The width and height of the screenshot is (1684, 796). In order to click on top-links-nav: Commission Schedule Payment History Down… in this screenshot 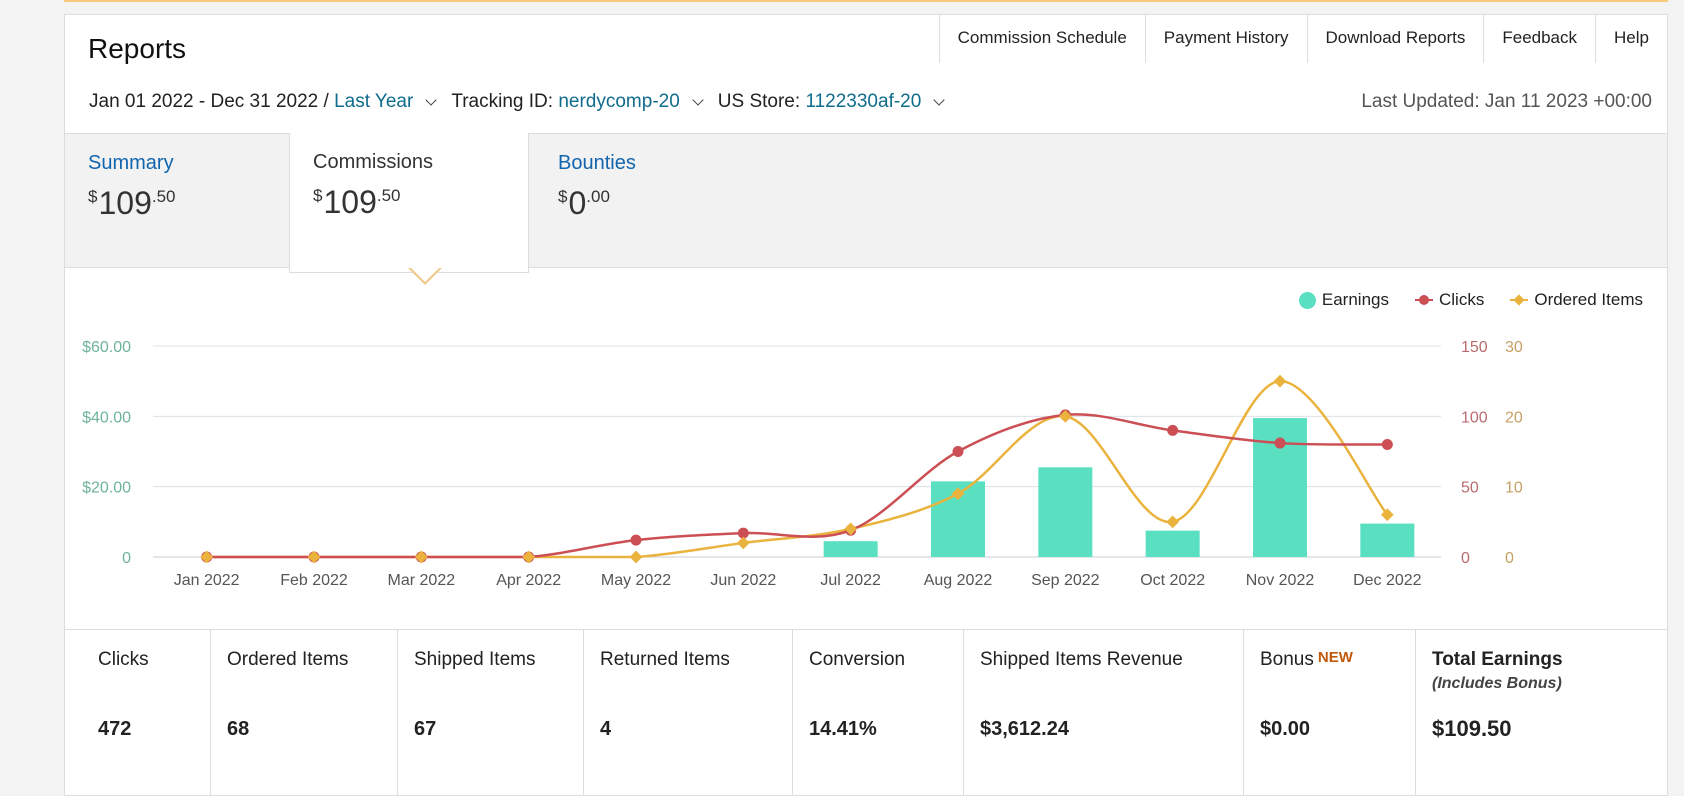, I will do `click(1302, 39)`.